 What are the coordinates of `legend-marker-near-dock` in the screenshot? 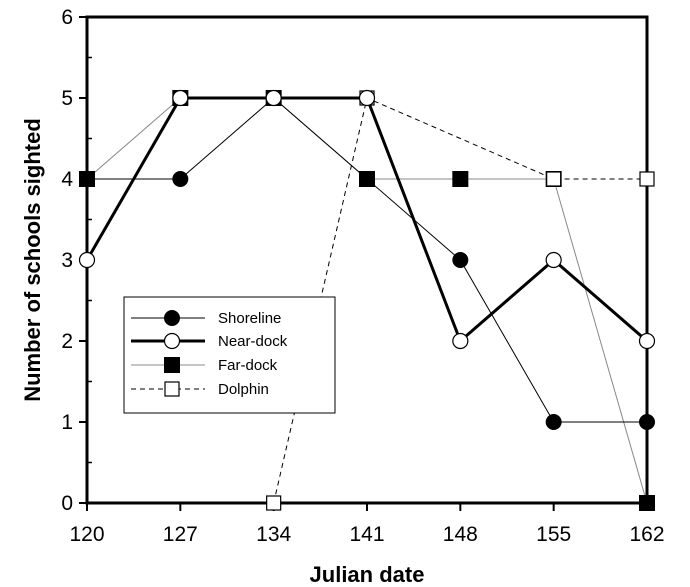 It's located at (172, 341).